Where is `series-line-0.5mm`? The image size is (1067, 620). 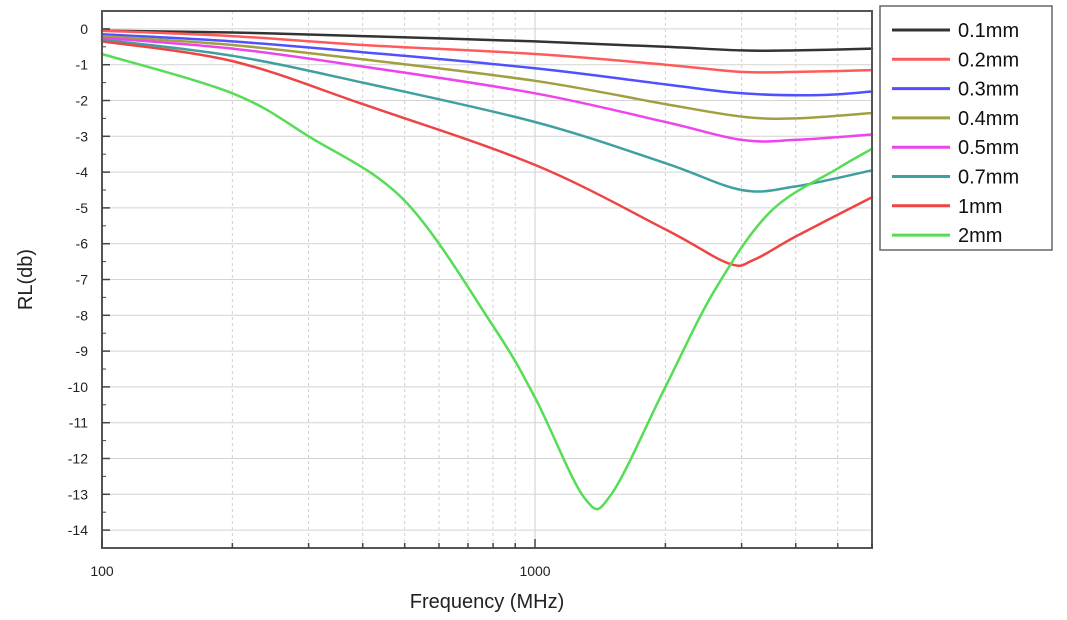
series-line-0.5mm is located at coordinates (487, 89).